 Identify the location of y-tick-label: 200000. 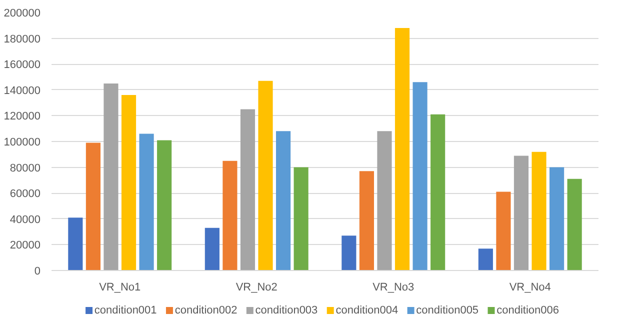
(22, 14).